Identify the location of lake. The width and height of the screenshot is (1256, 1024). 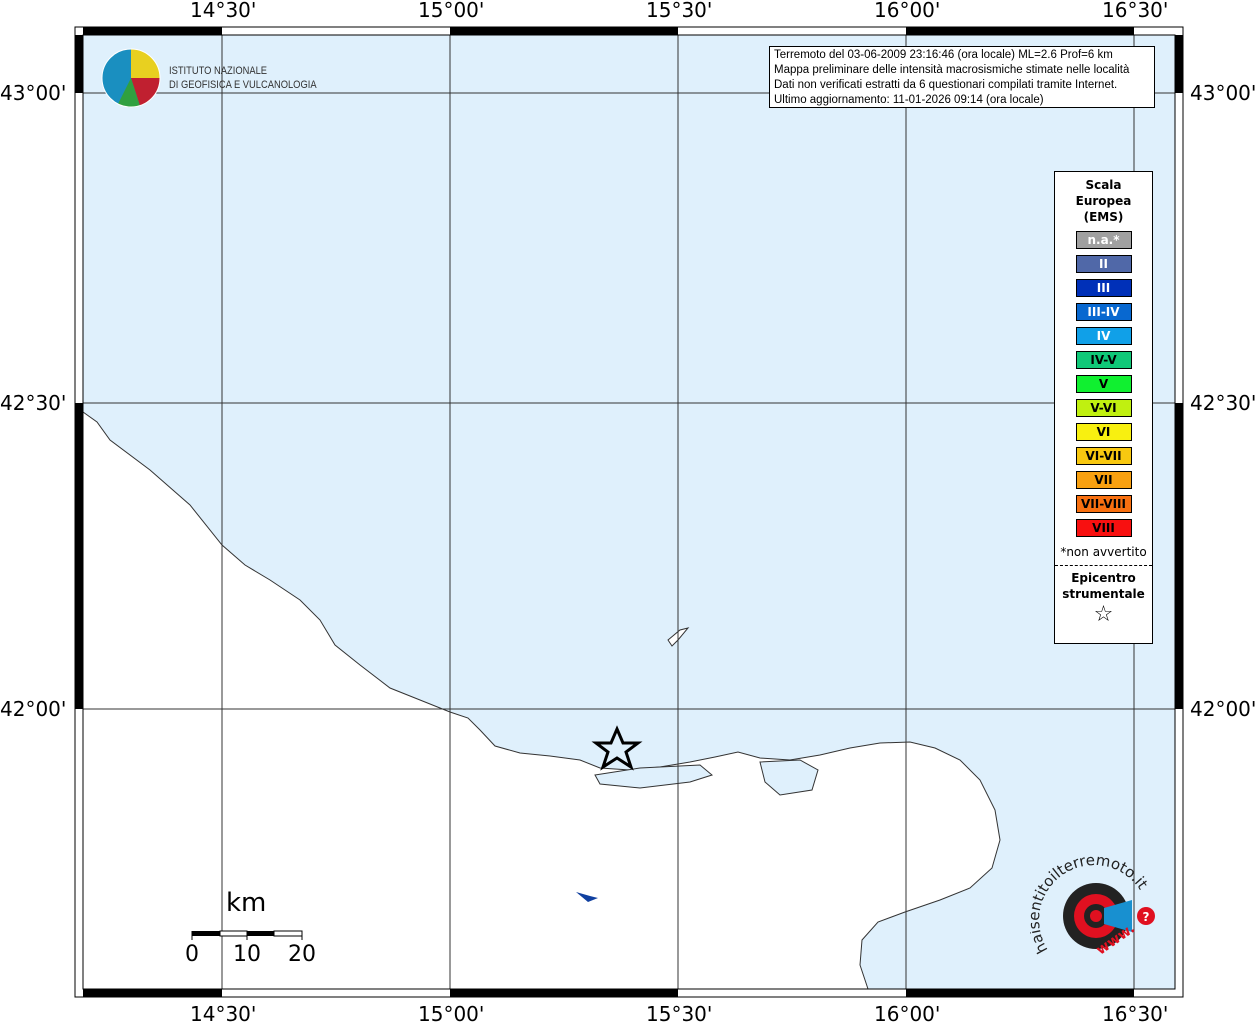
(789, 777).